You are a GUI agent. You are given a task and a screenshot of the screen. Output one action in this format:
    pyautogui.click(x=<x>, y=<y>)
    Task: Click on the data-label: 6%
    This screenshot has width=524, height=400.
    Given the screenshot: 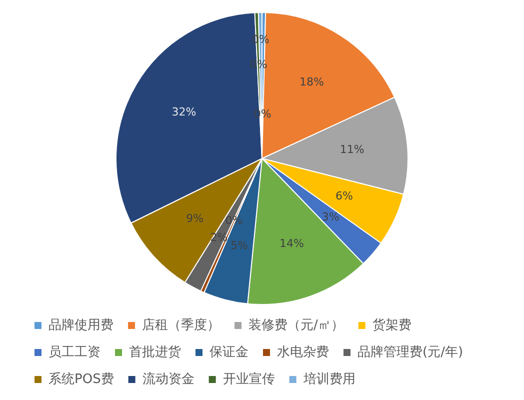 What is the action you would take?
    pyautogui.click(x=344, y=195)
    